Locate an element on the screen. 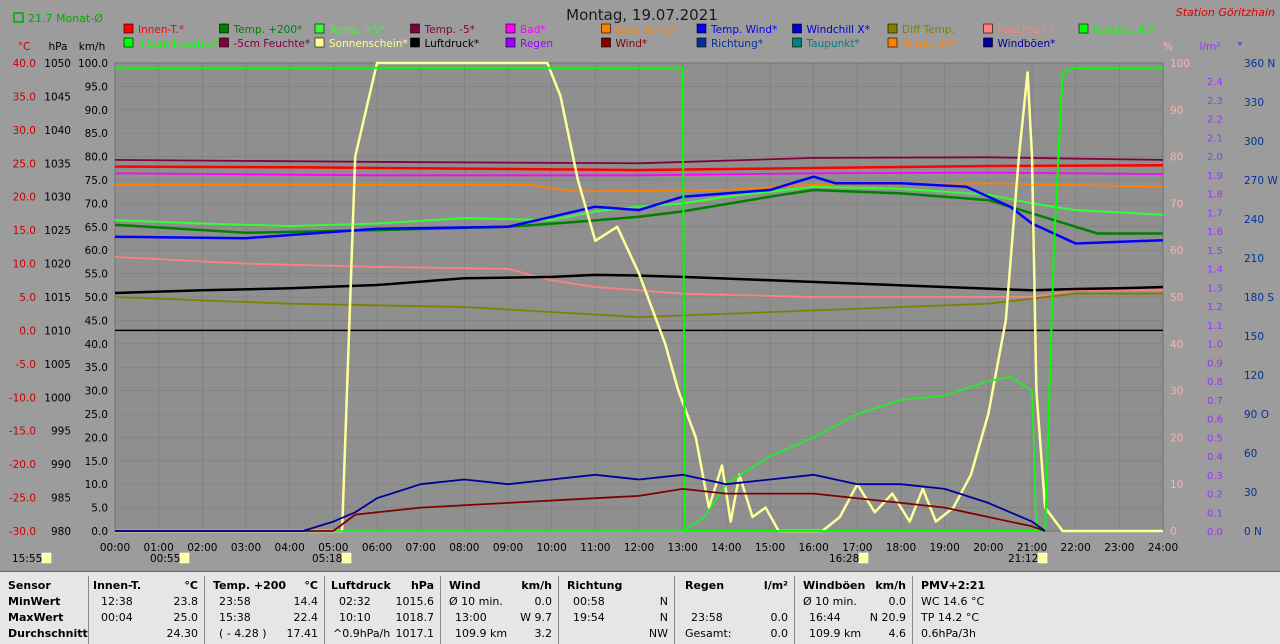  druck-min-value: 1015.6 is located at coordinates (415, 601).